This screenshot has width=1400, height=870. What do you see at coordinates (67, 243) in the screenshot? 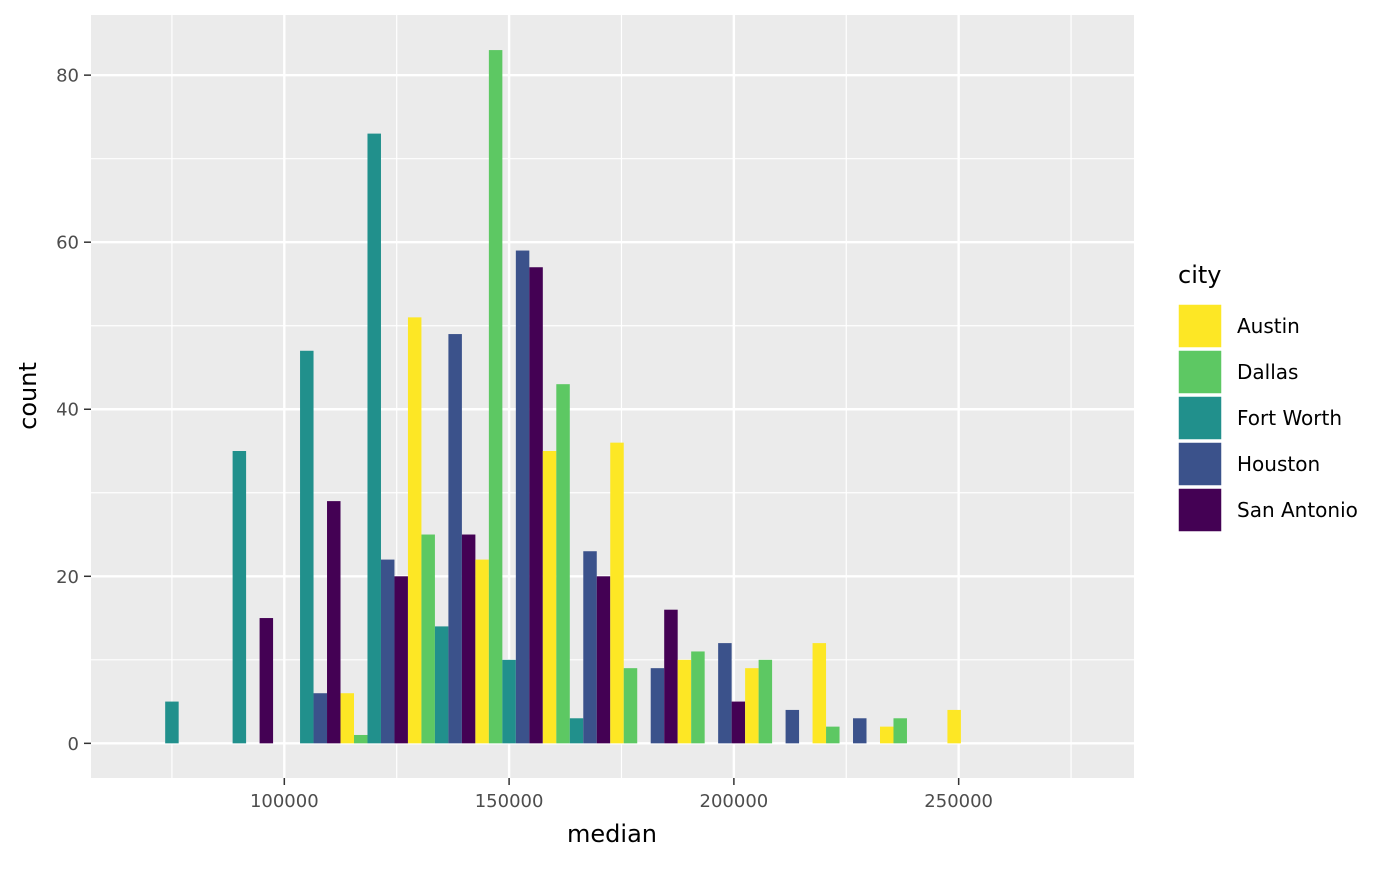
I see `y-tick-label: 60` at bounding box center [67, 243].